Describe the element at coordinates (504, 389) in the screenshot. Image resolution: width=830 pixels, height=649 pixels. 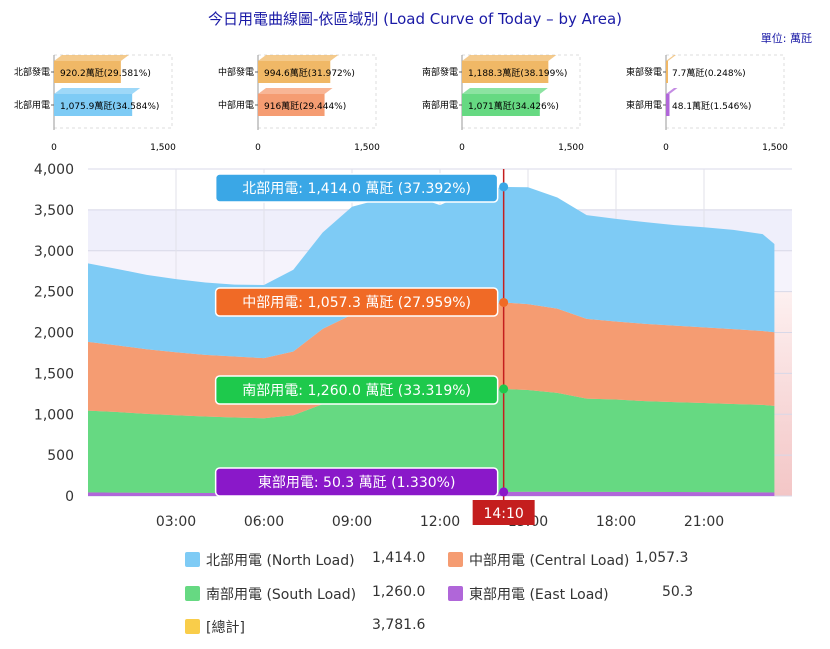
I see `point-marker-south` at that location.